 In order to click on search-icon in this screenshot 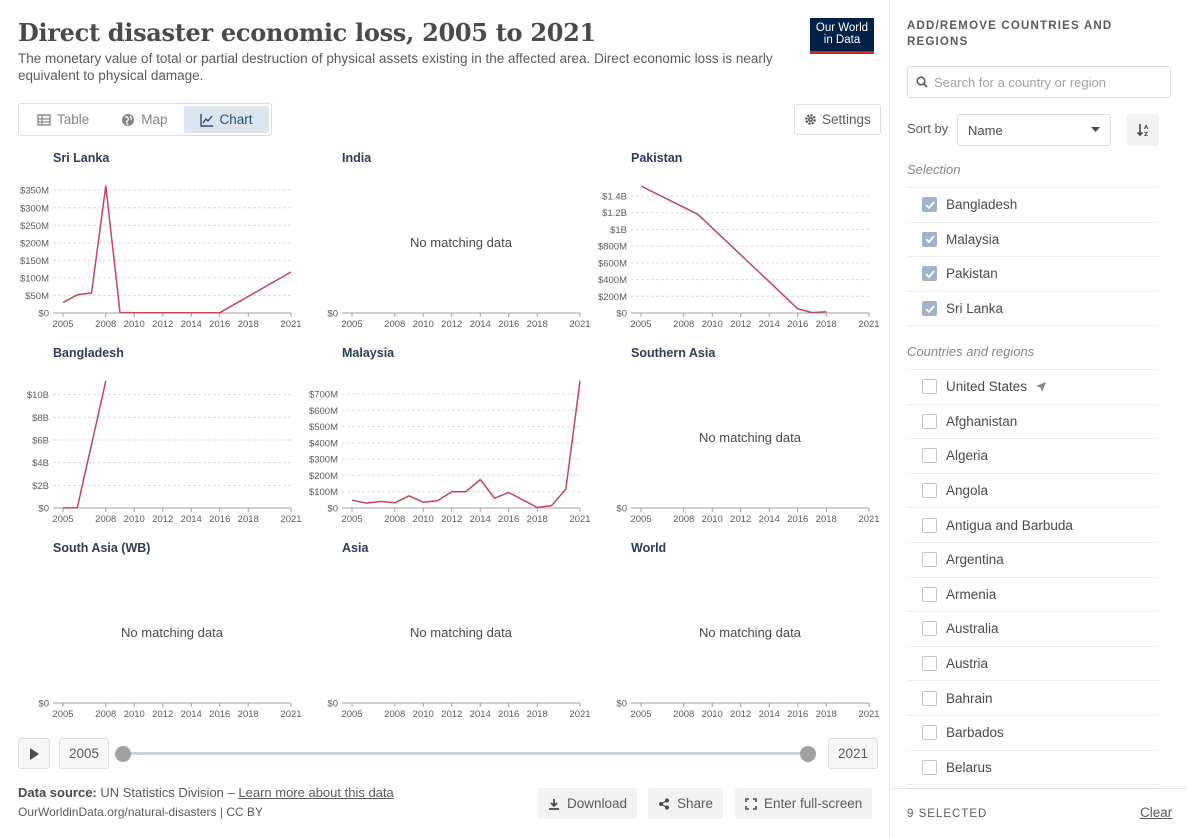, I will do `click(922, 82)`.